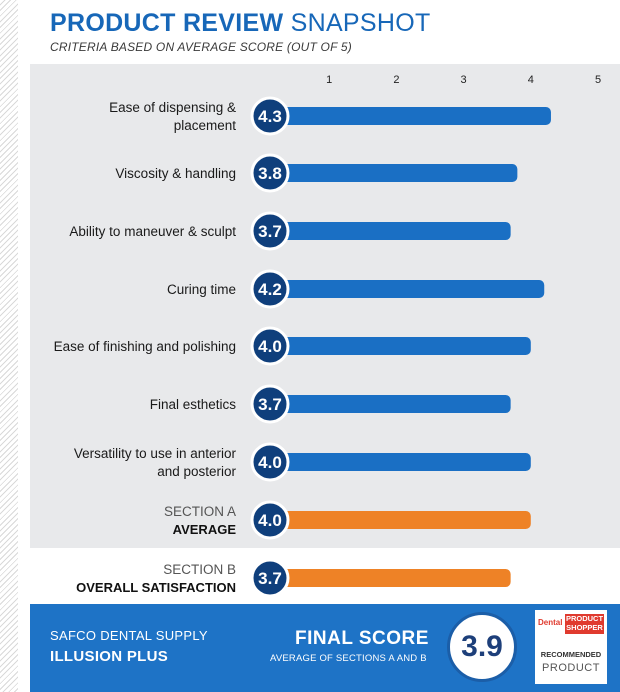  Describe the element at coordinates (362, 638) in the screenshot. I see `final-score-label: FINAL SCORE` at that location.